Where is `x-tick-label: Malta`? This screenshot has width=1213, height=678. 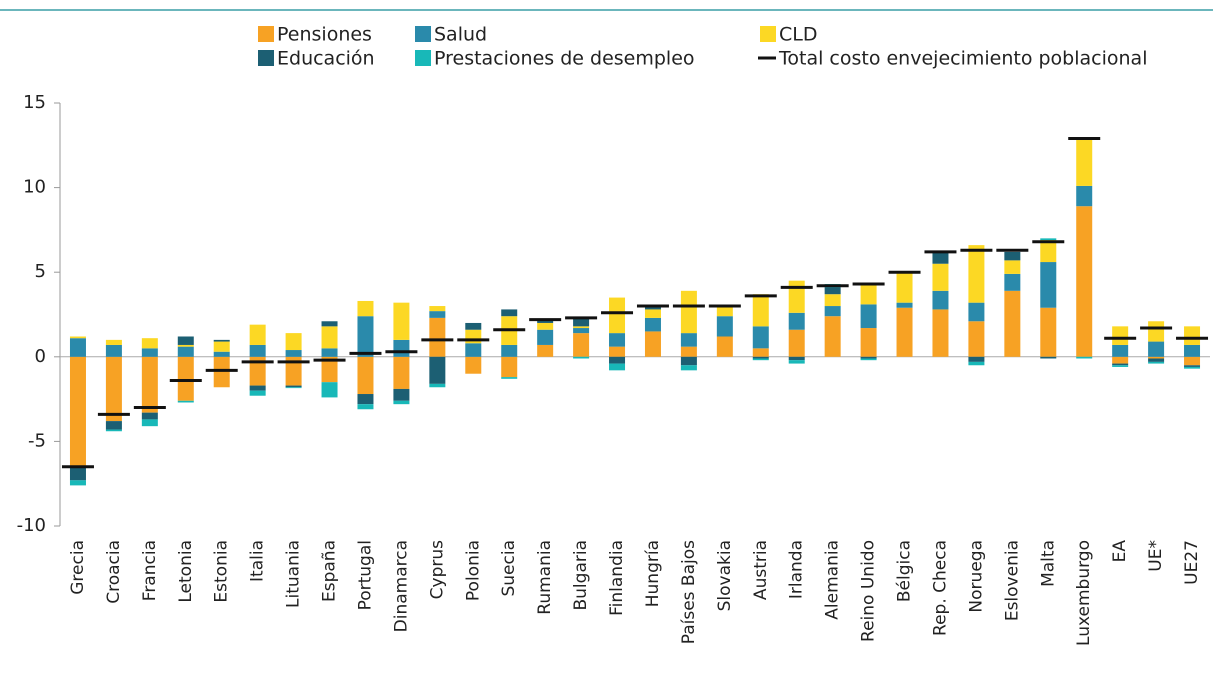
x-tick-label: Malta is located at coordinates (1048, 563).